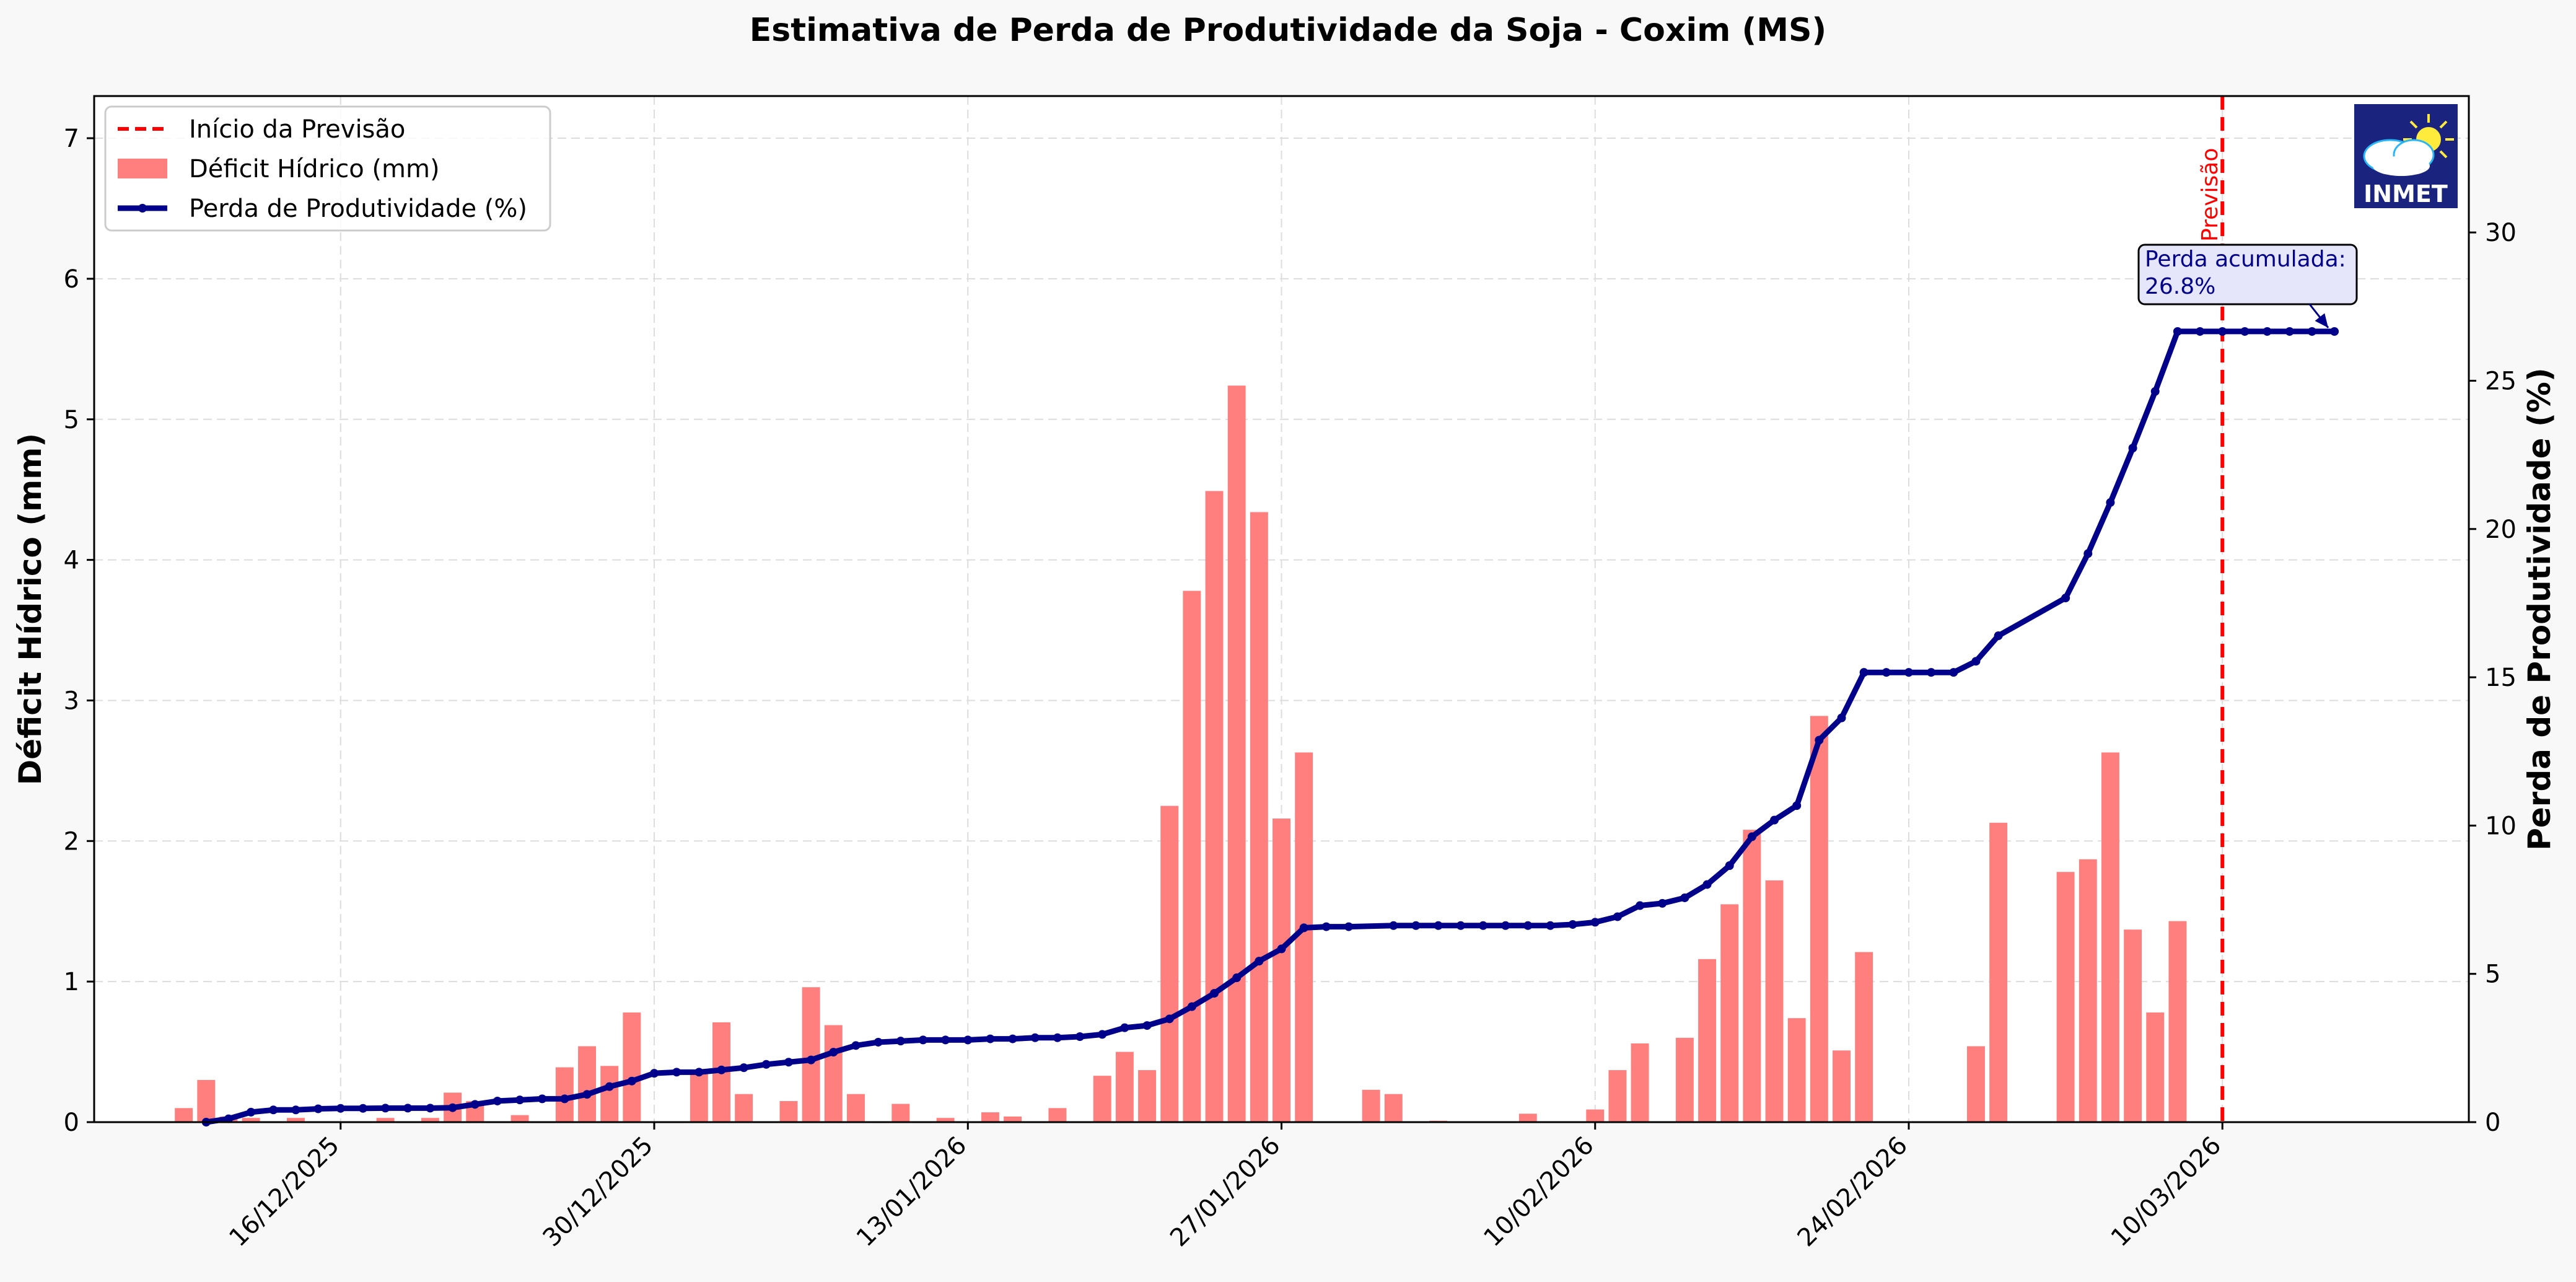  What do you see at coordinates (2501, 381) in the screenshot?
I see `y2-tick-label: 25` at bounding box center [2501, 381].